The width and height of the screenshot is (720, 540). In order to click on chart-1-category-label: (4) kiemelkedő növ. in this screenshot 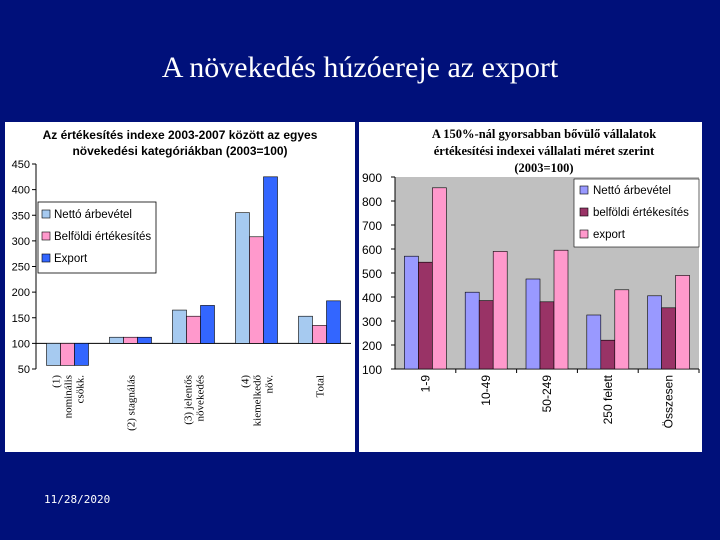, I will do `click(258, 401)`.